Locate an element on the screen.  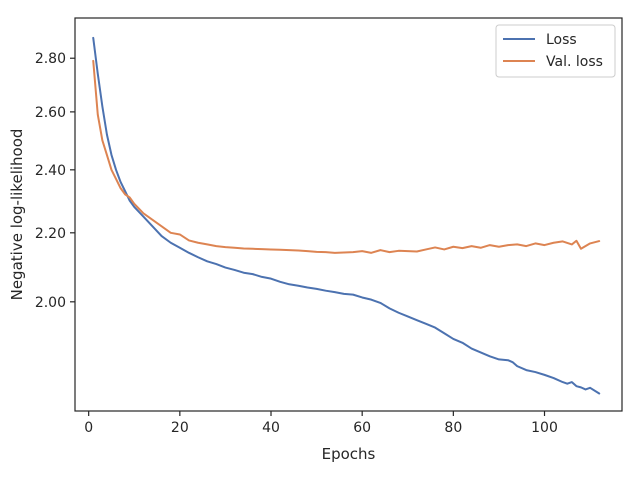
legend-label-loss: Loss is located at coordinates (561, 40).